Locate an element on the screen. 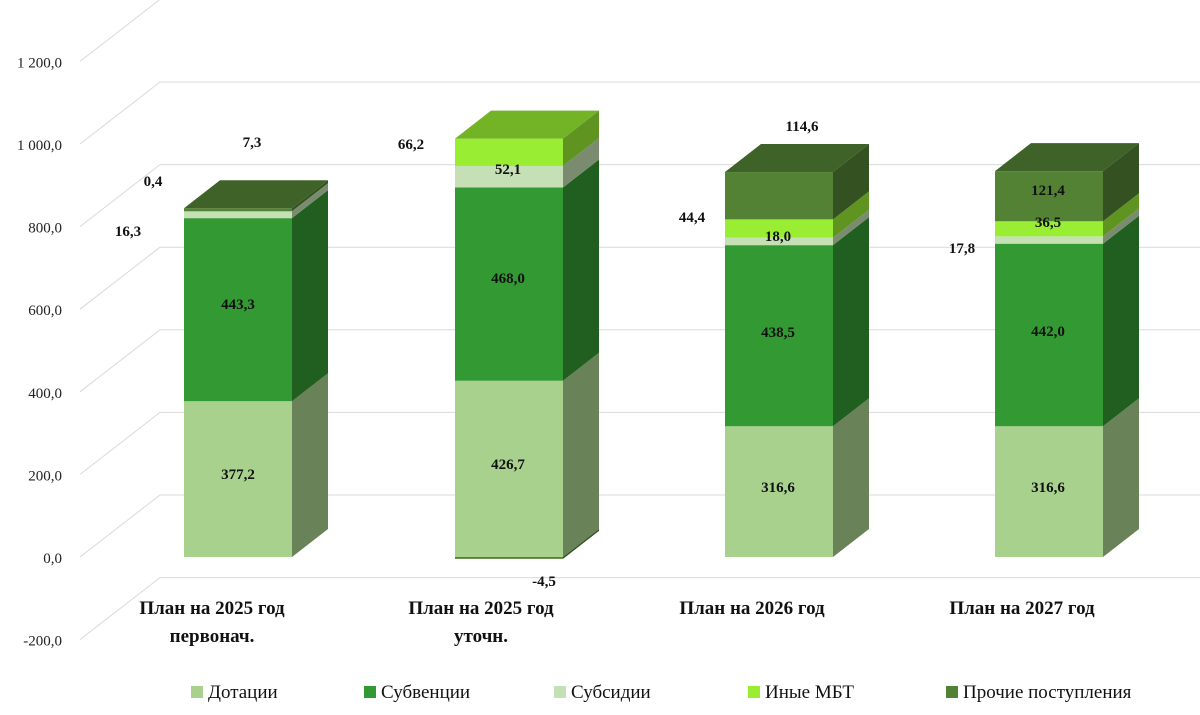 Image resolution: width=1200 pixels, height=715 pixels. data-label: 0,4 is located at coordinates (153, 182).